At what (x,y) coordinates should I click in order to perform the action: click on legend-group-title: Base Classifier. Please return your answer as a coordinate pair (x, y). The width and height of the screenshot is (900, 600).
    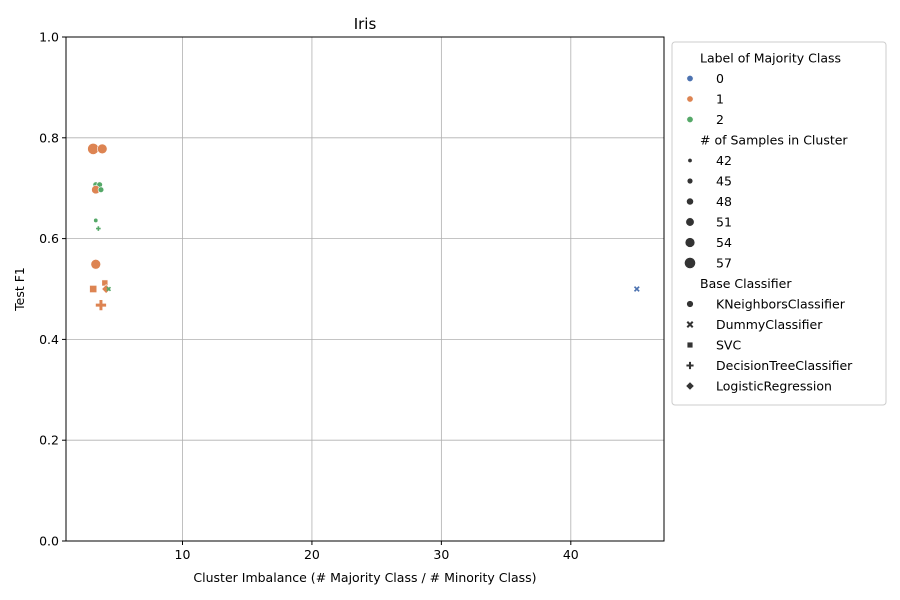
    Looking at the image, I should click on (746, 283).